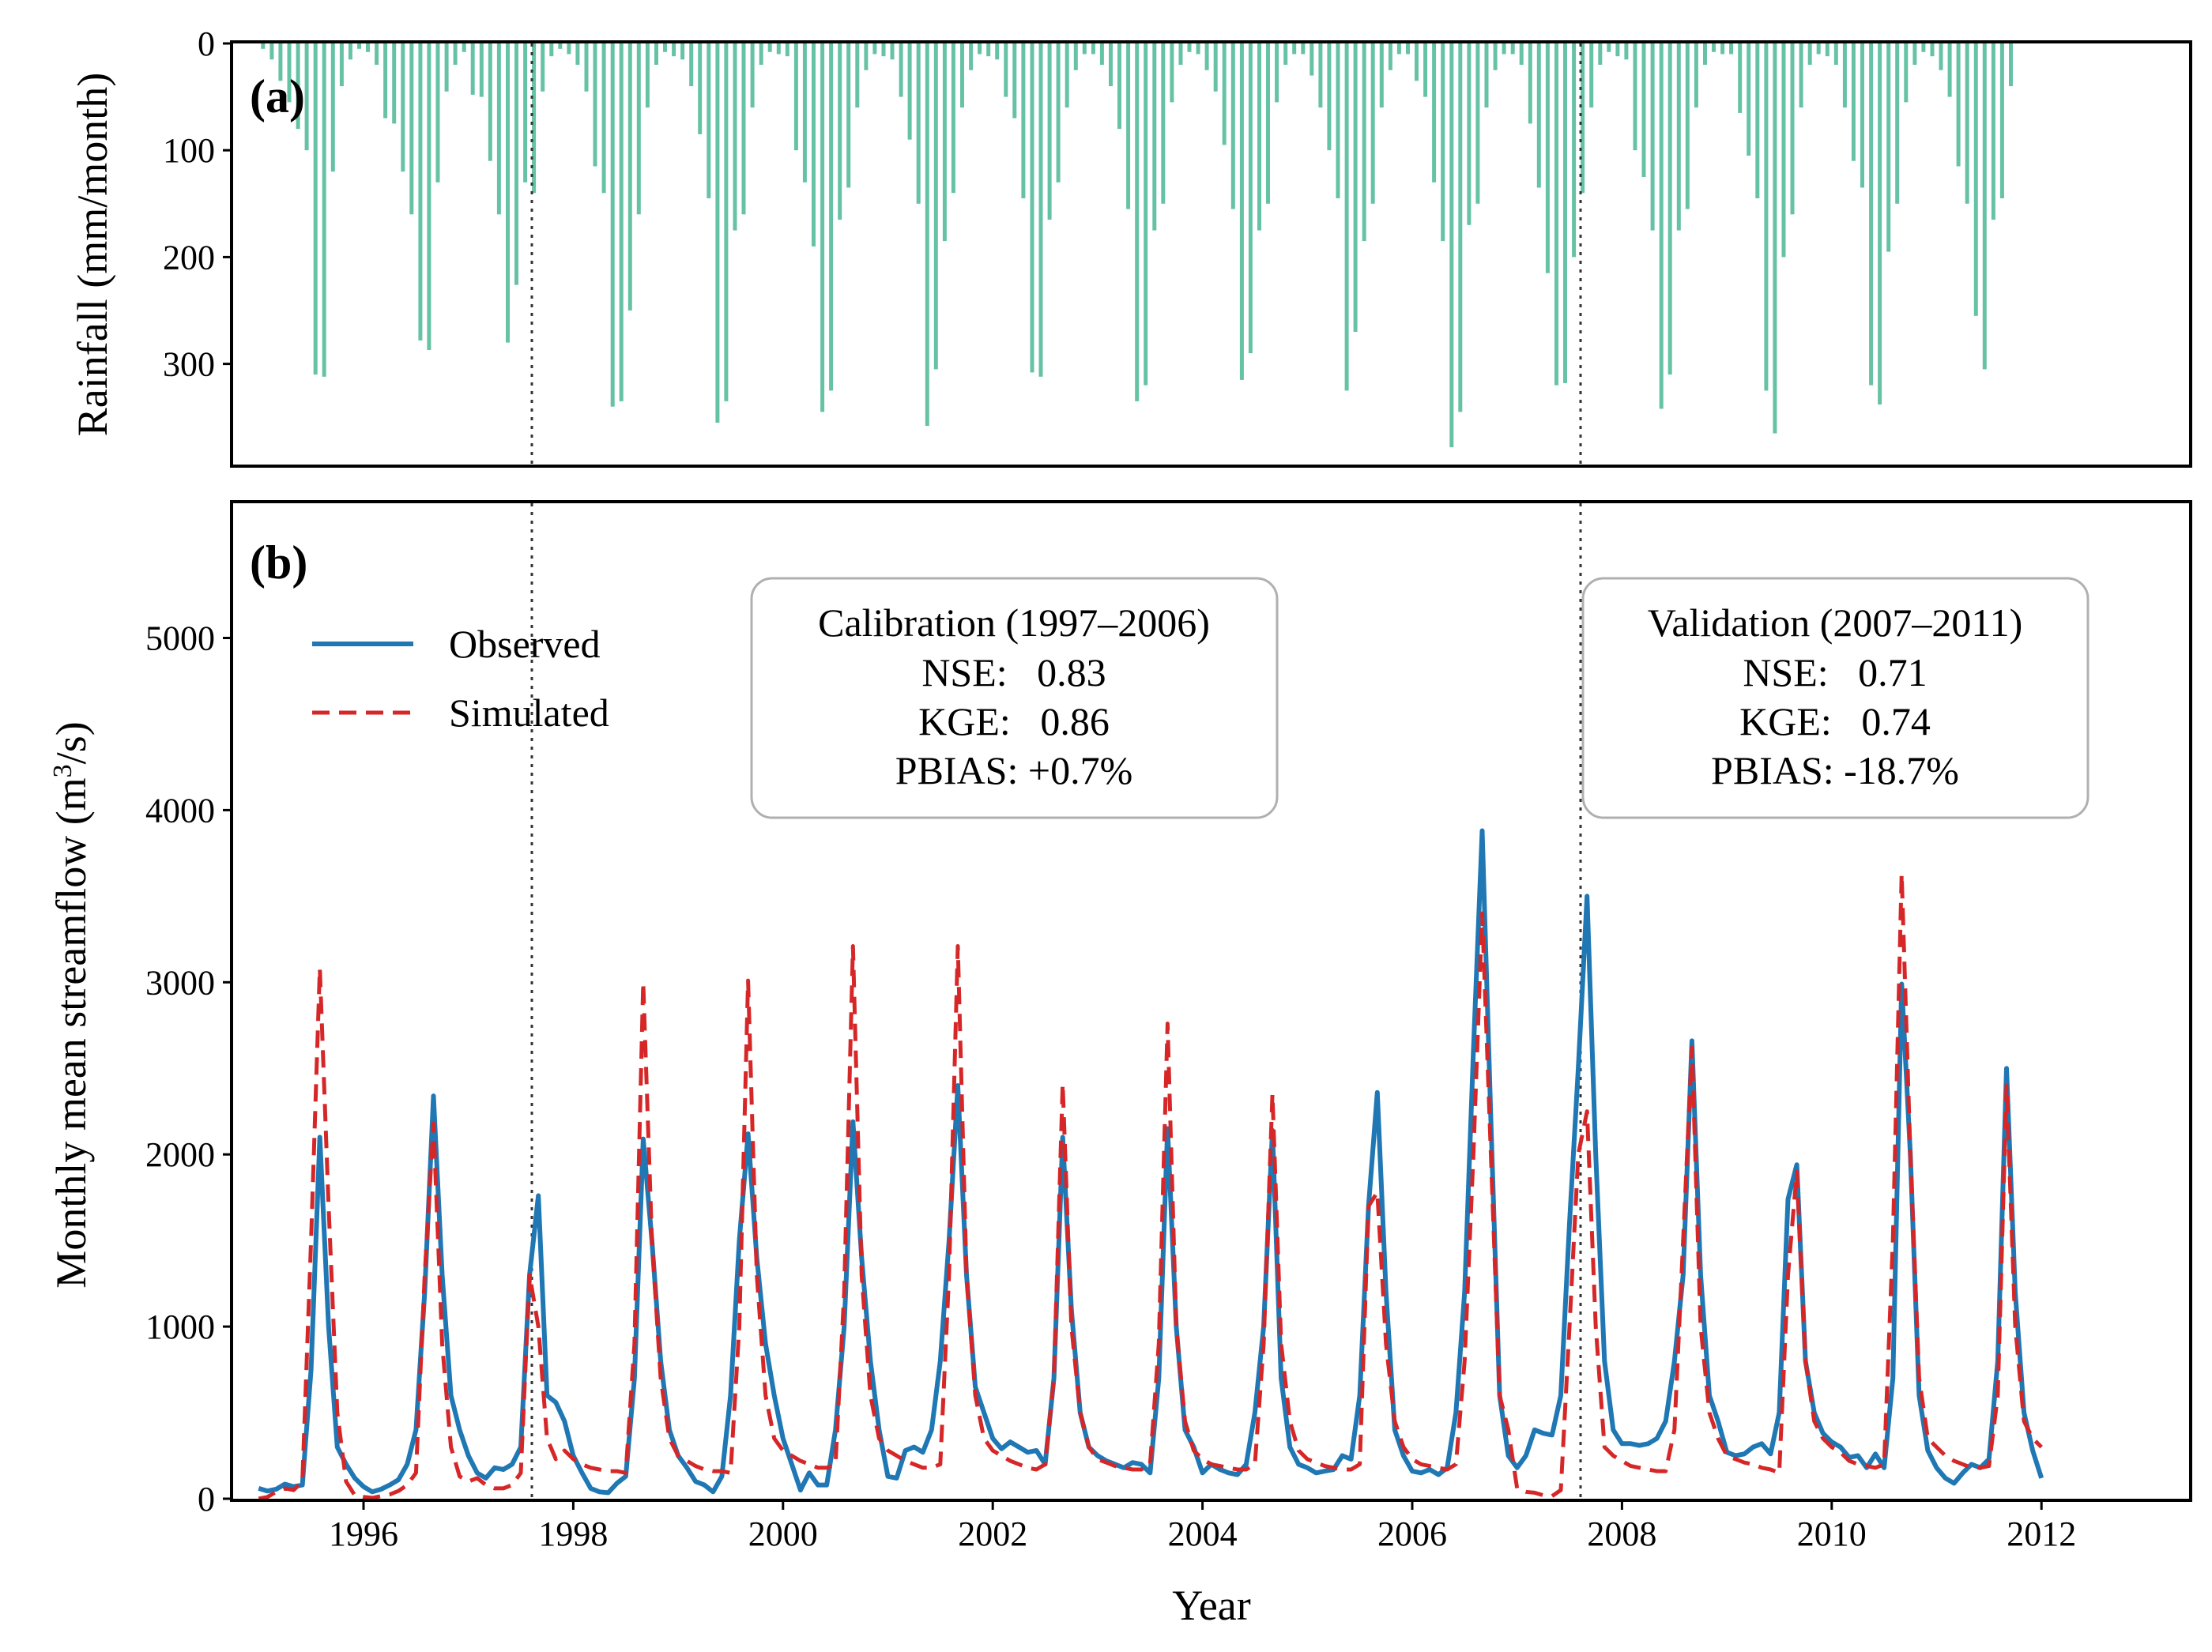 Image resolution: width=2212 pixels, height=1652 pixels. What do you see at coordinates (992, 1534) in the screenshot?
I see `panel-b-x-tick-label: 2002` at bounding box center [992, 1534].